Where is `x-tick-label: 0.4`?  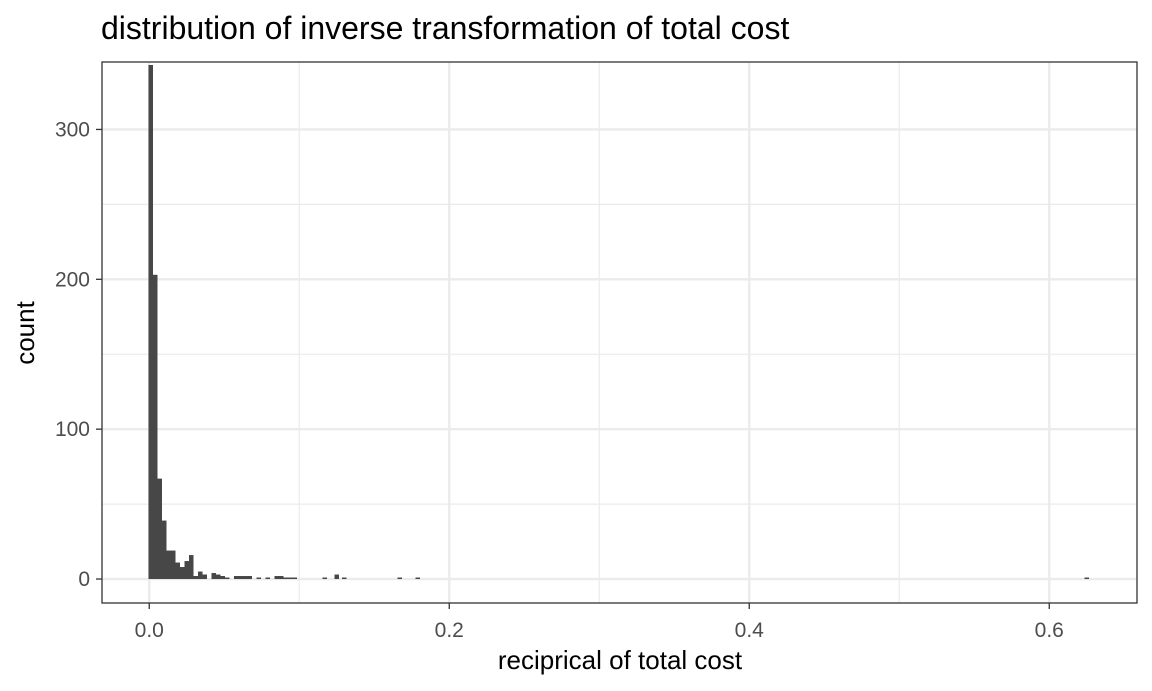
x-tick-label: 0.4 is located at coordinates (750, 630).